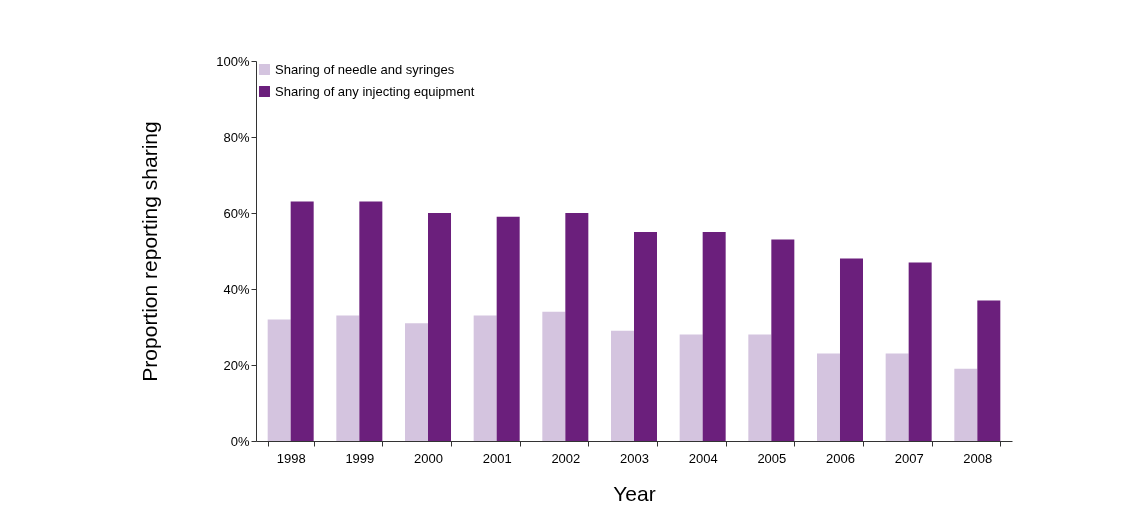  I want to click on x-tick-label: 2004, so click(703, 458).